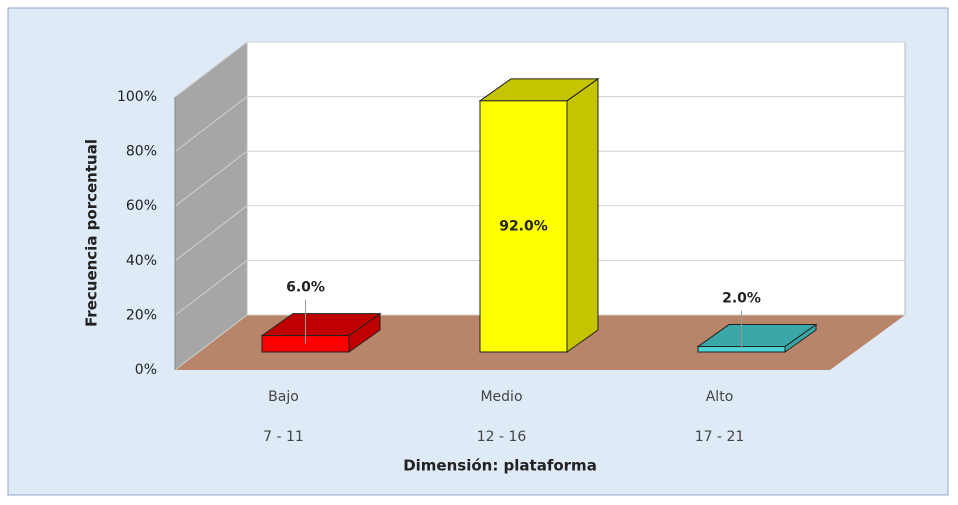 This screenshot has width=958, height=505. I want to click on data-label: 92.0%, so click(523, 226).